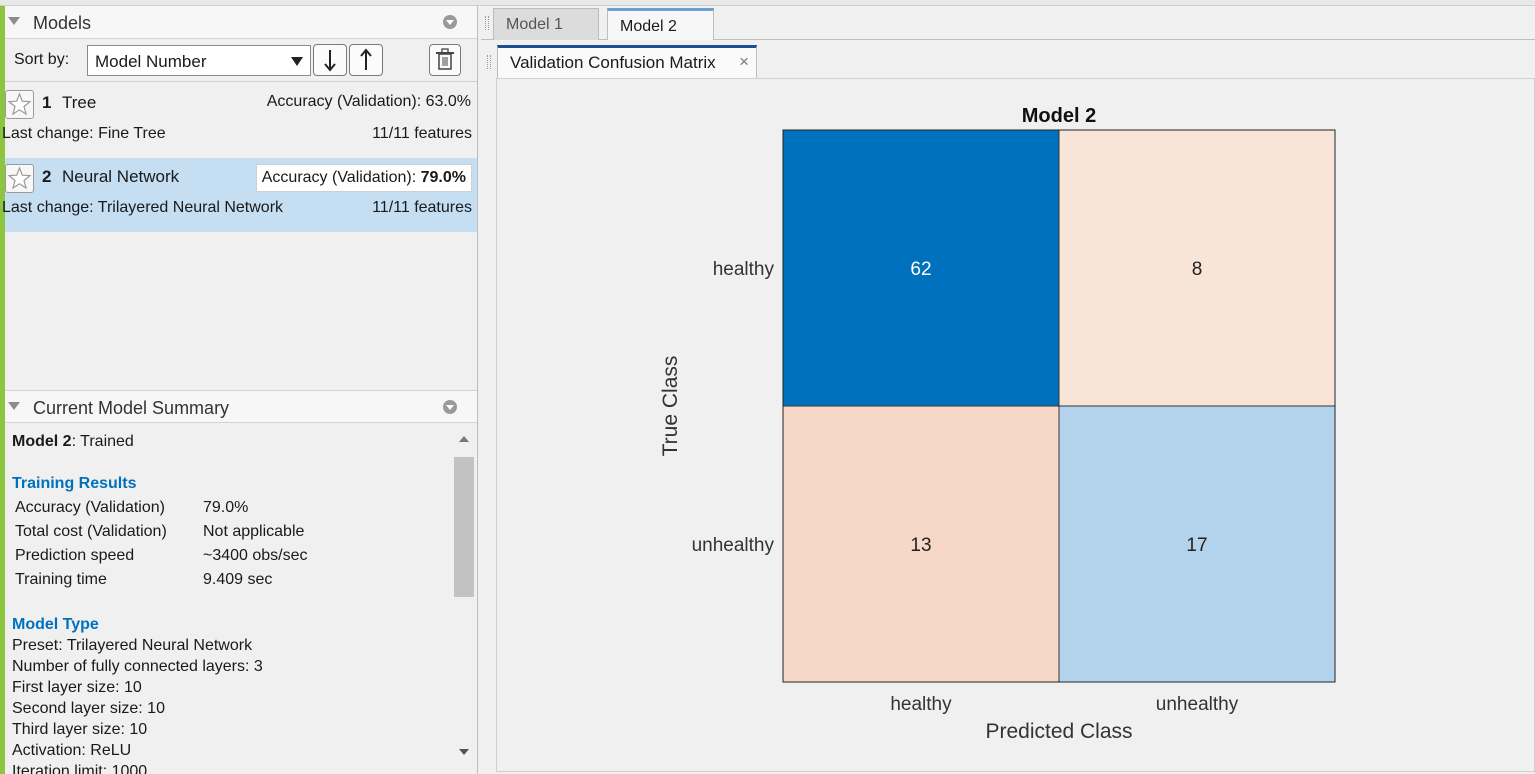 The image size is (1535, 774). What do you see at coordinates (72, 750) in the screenshot?
I see `model-type-line: Activation: ReLU` at bounding box center [72, 750].